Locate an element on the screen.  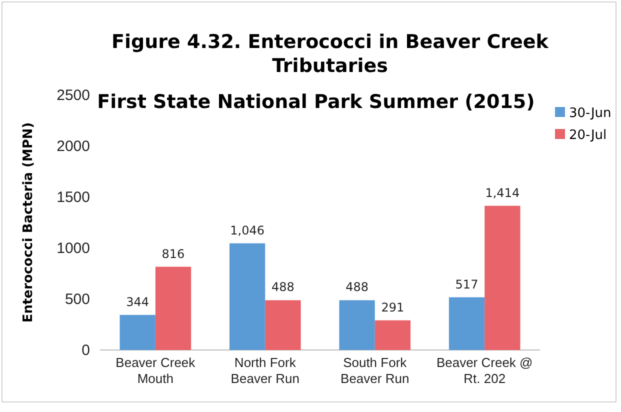
y-tick-label: 2500 is located at coordinates (73, 95).